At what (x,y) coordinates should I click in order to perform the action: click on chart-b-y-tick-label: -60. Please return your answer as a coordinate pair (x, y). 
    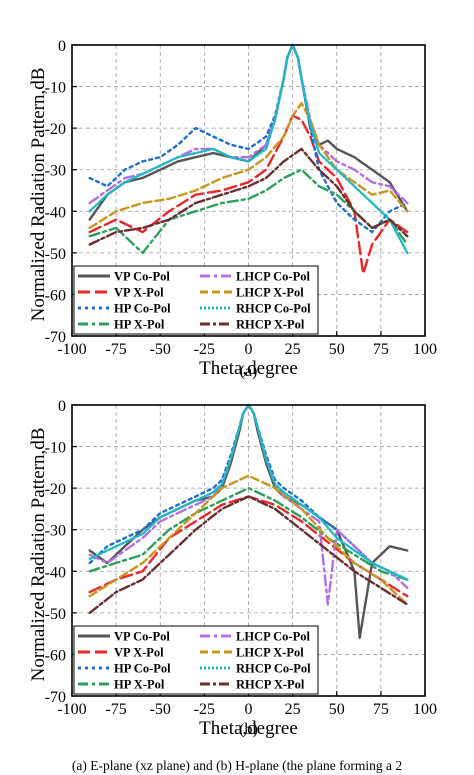
    Looking at the image, I should click on (55, 655).